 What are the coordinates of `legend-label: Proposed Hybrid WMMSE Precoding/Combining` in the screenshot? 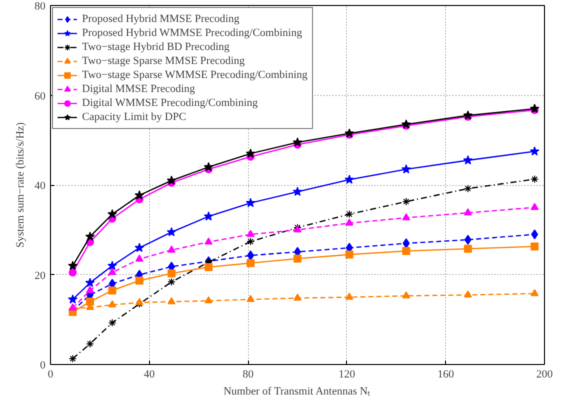 It's located at (192, 33).